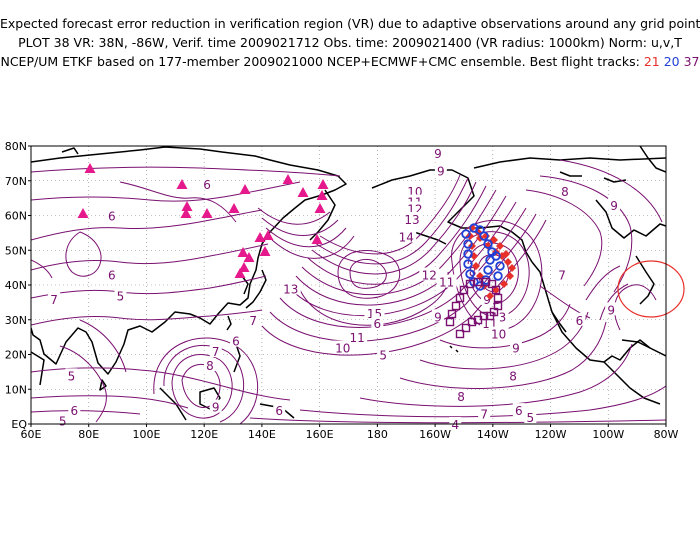 The width and height of the screenshot is (700, 540). I want to click on lat-tick-label: 60N, so click(16, 216).